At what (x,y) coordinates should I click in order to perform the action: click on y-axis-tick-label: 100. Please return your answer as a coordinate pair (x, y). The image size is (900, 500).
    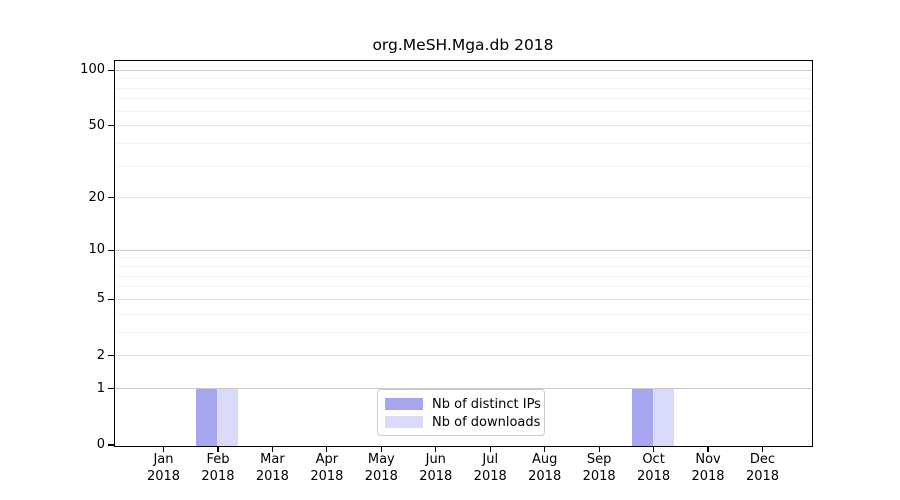
    Looking at the image, I should click on (92, 70).